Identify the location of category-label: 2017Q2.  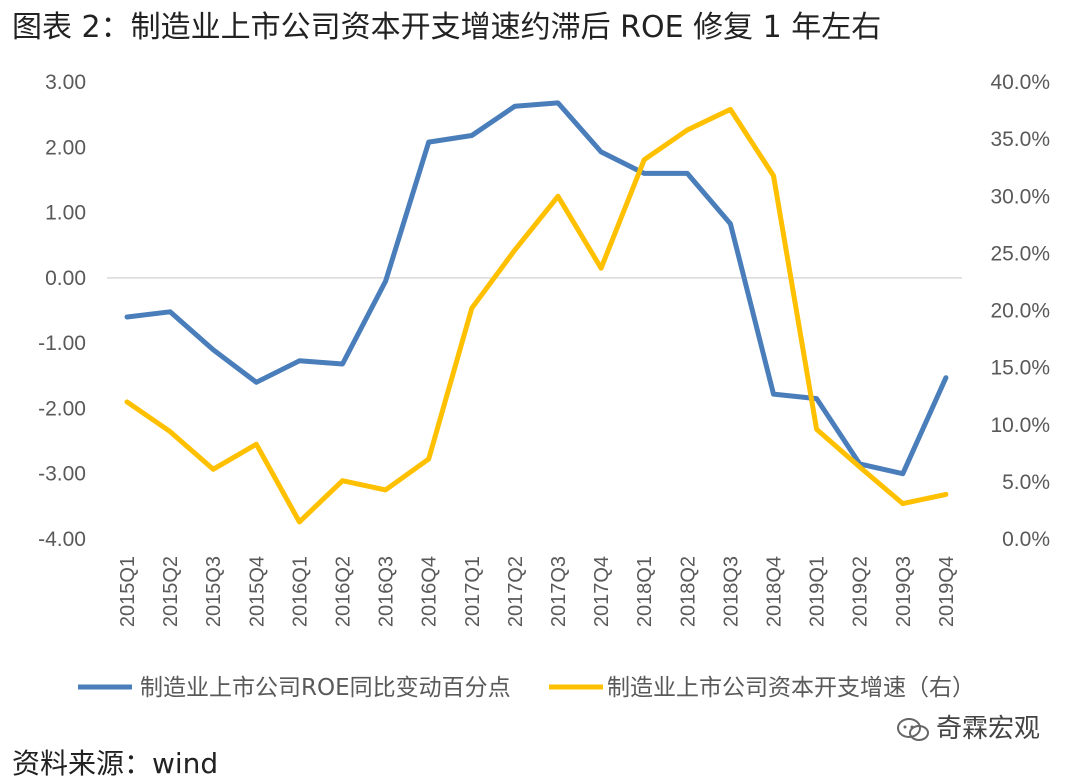
(516, 591).